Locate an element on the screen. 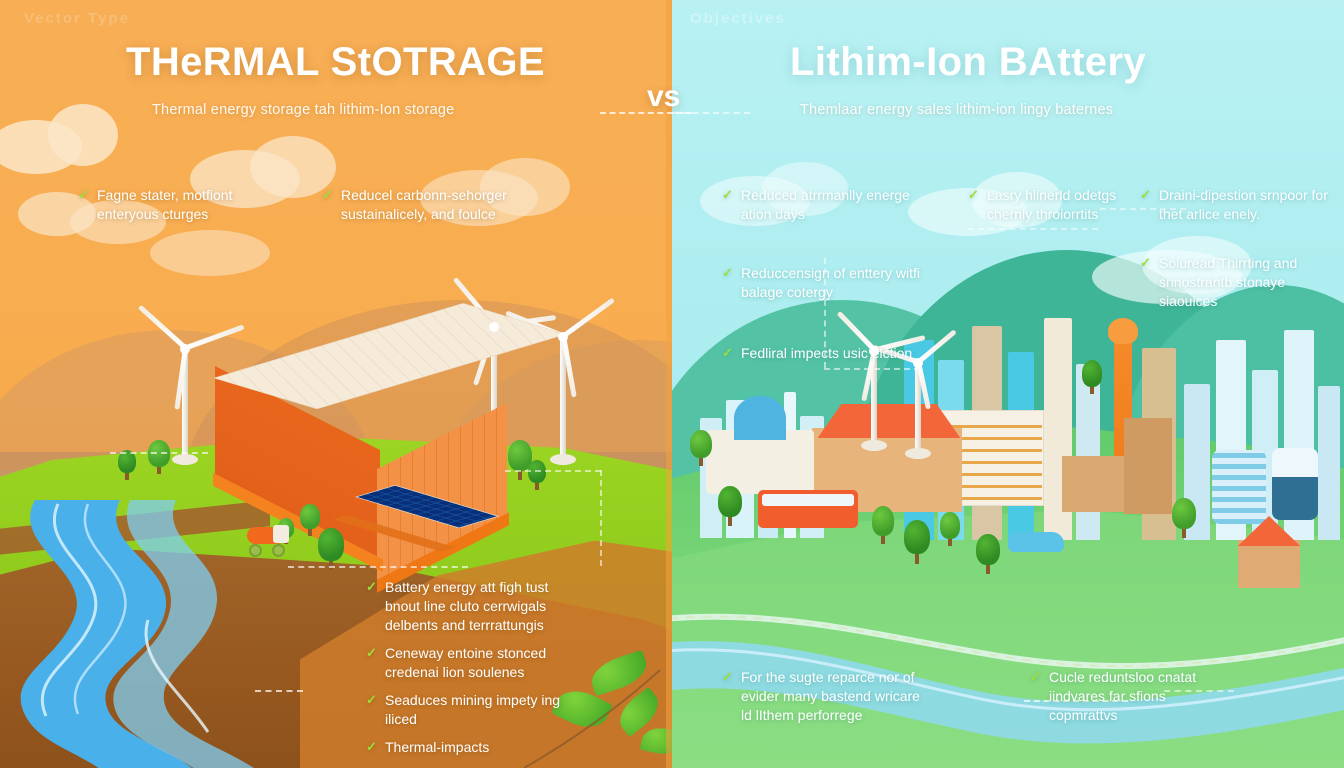  bullet-text: Reduced atrrmanlly energe ation days is located at coordinates (825, 204).